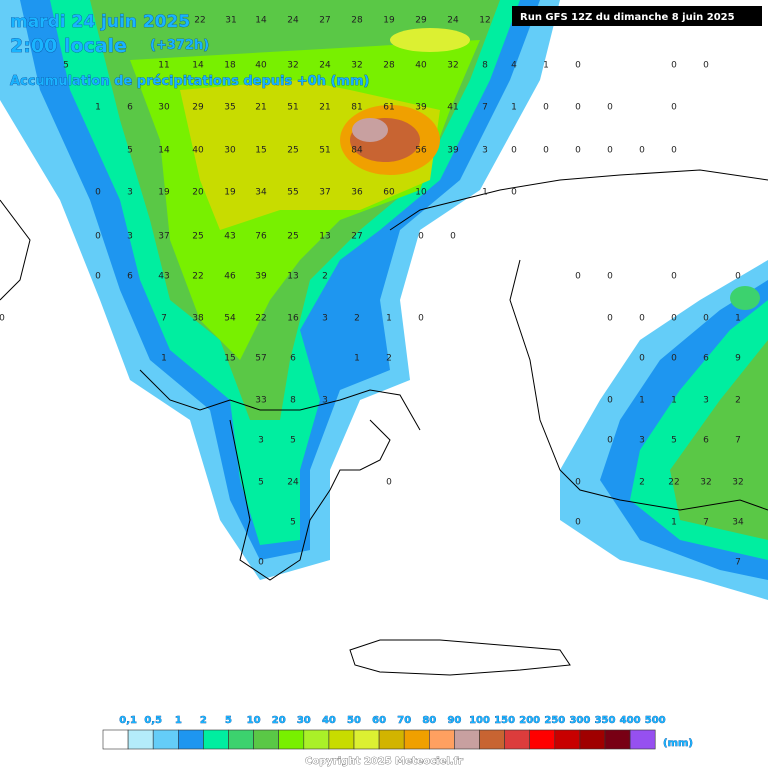 This screenshot has width=768, height=768. I want to click on grid-value: 20, so click(198, 193).